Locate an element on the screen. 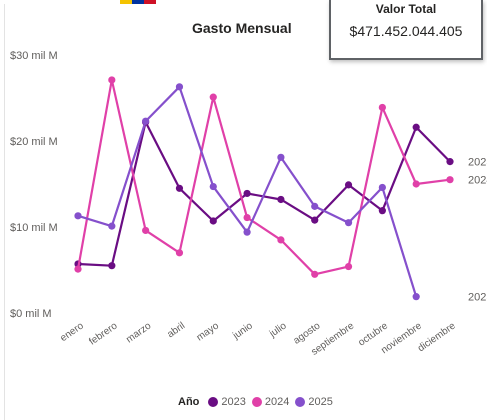 The height and width of the screenshot is (420, 487). legend-marker-2025 is located at coordinates (300, 402).